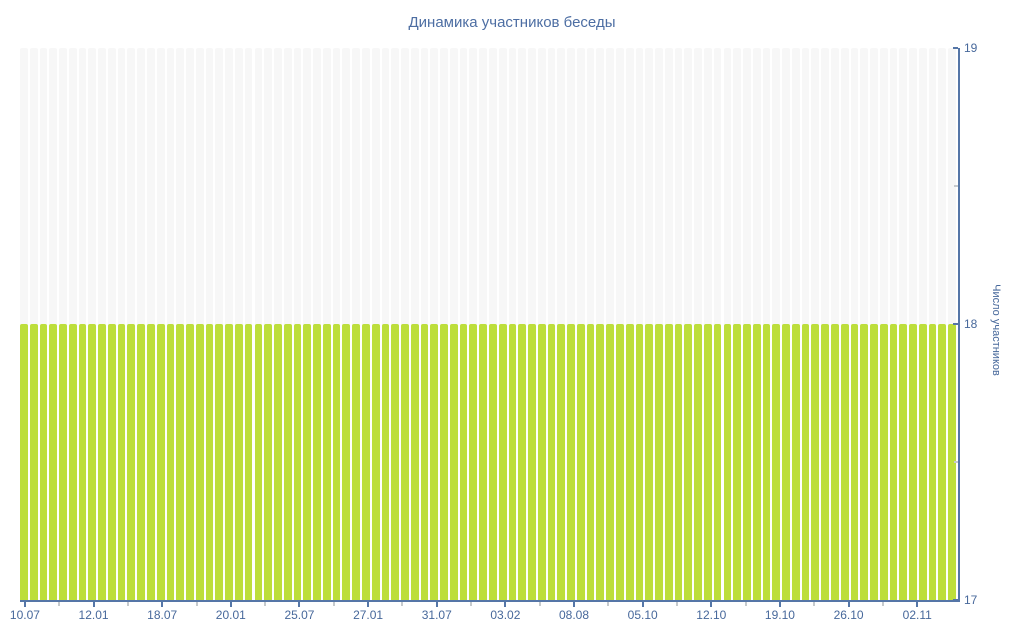  Describe the element at coordinates (956, 462) in the screenshot. I see `y-axis-minor-tick` at that location.